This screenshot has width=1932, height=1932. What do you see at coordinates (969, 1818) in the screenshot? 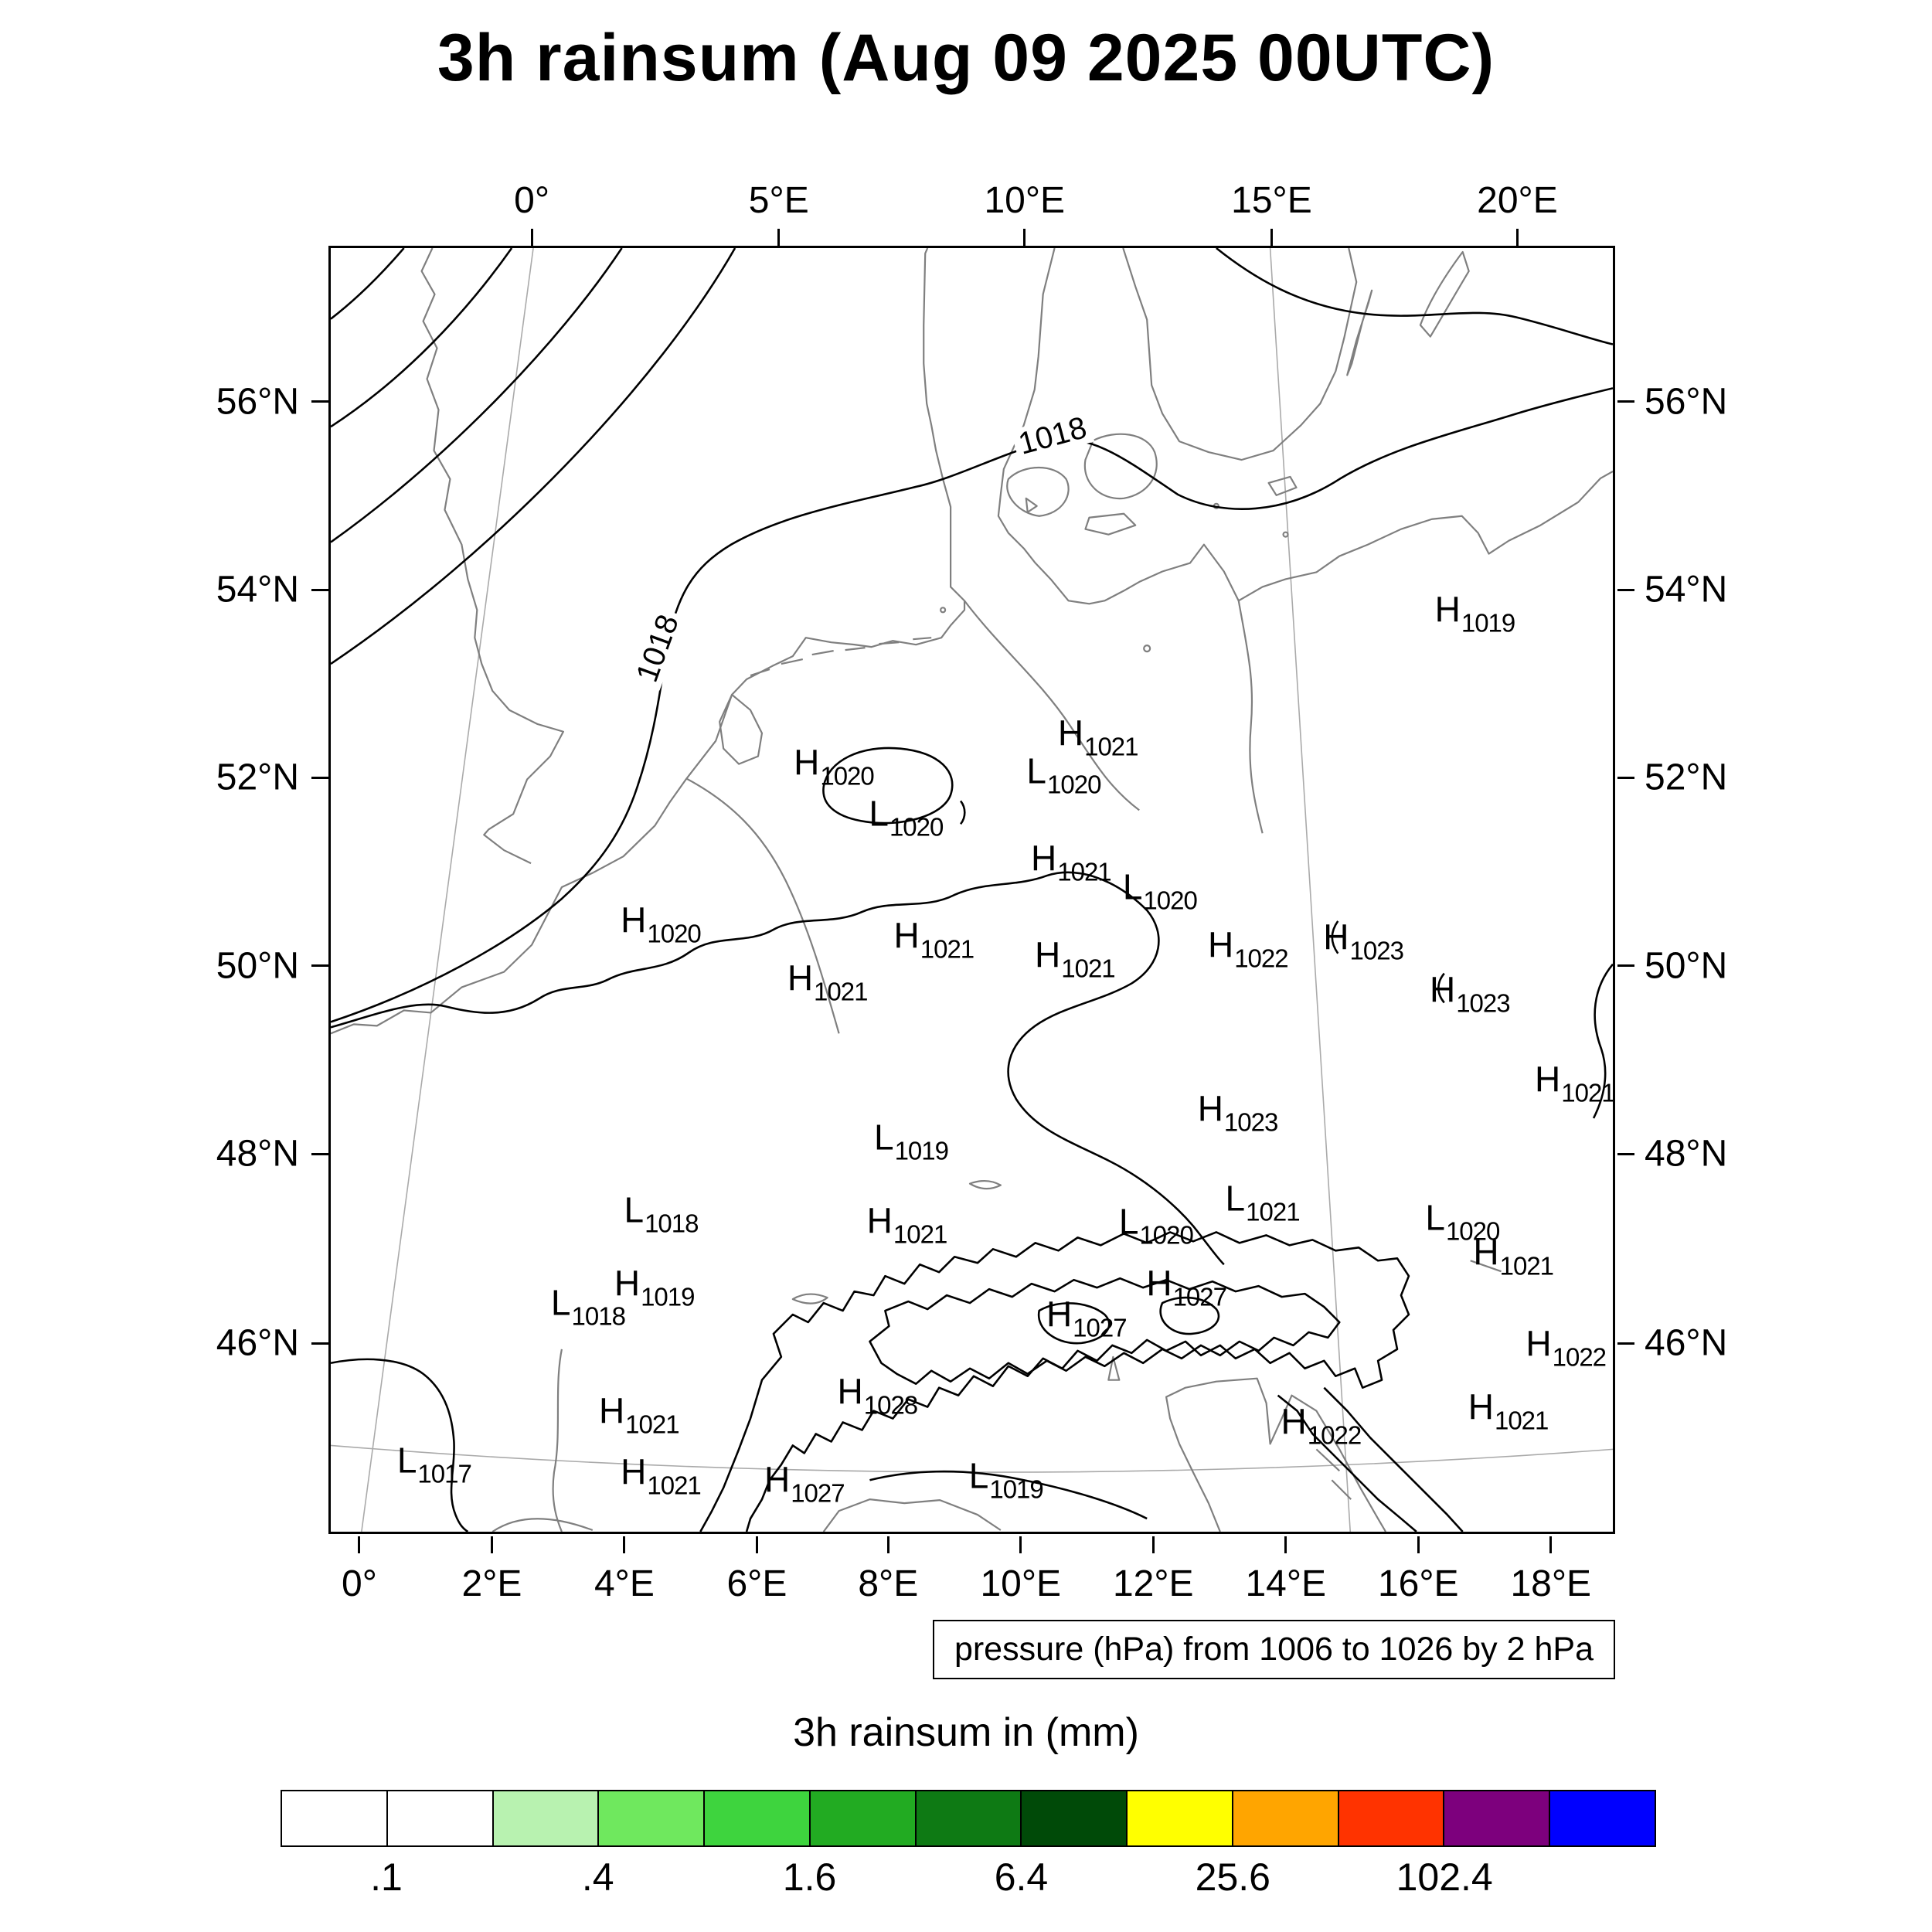
I see `colorbar` at bounding box center [969, 1818].